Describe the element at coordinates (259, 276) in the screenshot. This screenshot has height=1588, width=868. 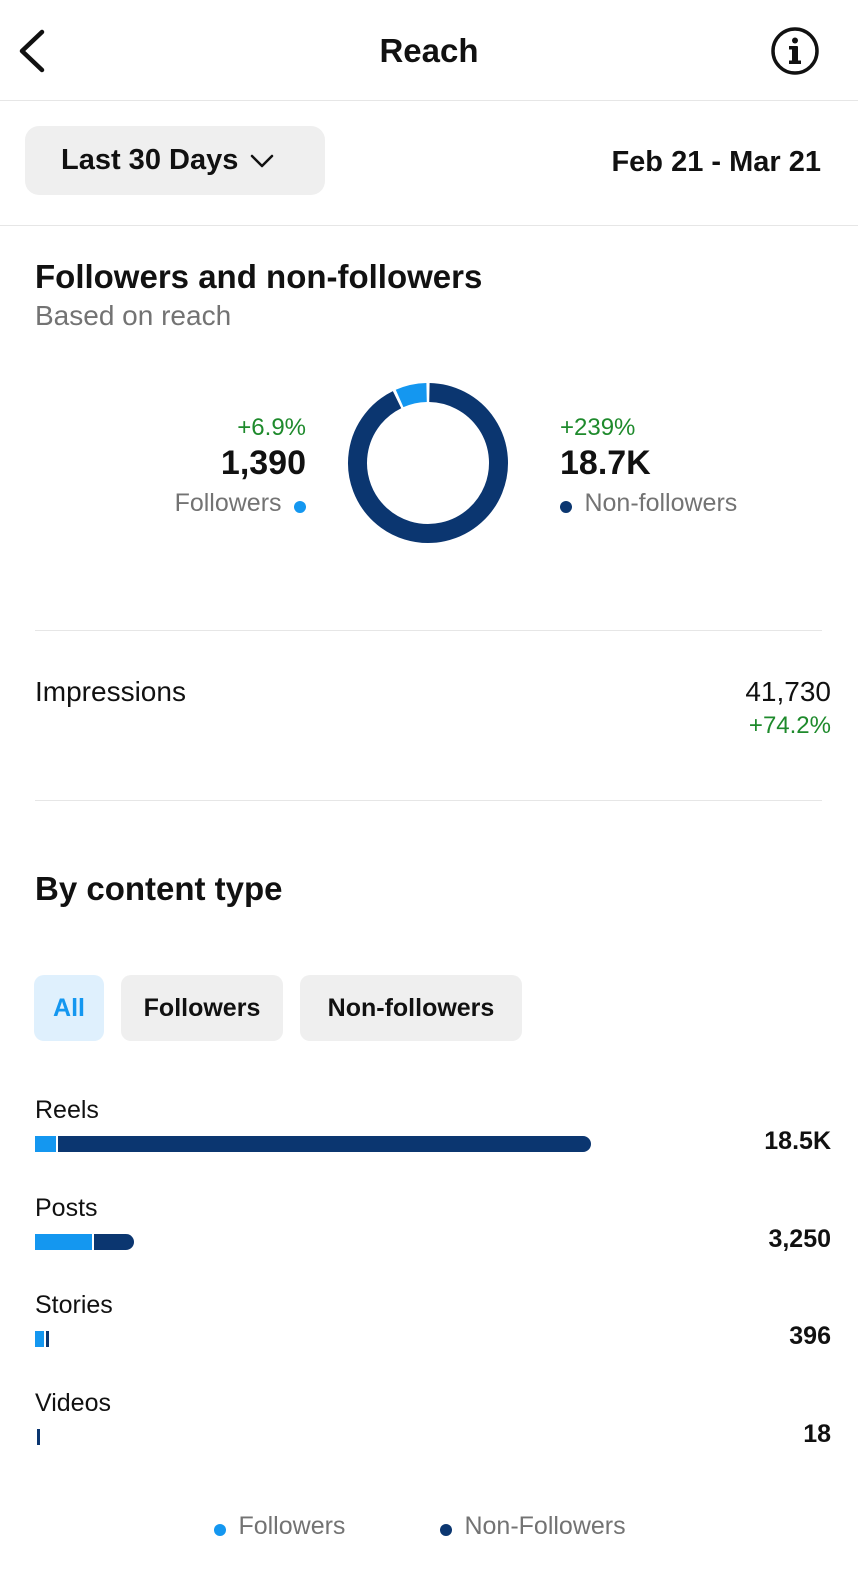
I see `section-title-followers: Followers and non-followers` at that location.